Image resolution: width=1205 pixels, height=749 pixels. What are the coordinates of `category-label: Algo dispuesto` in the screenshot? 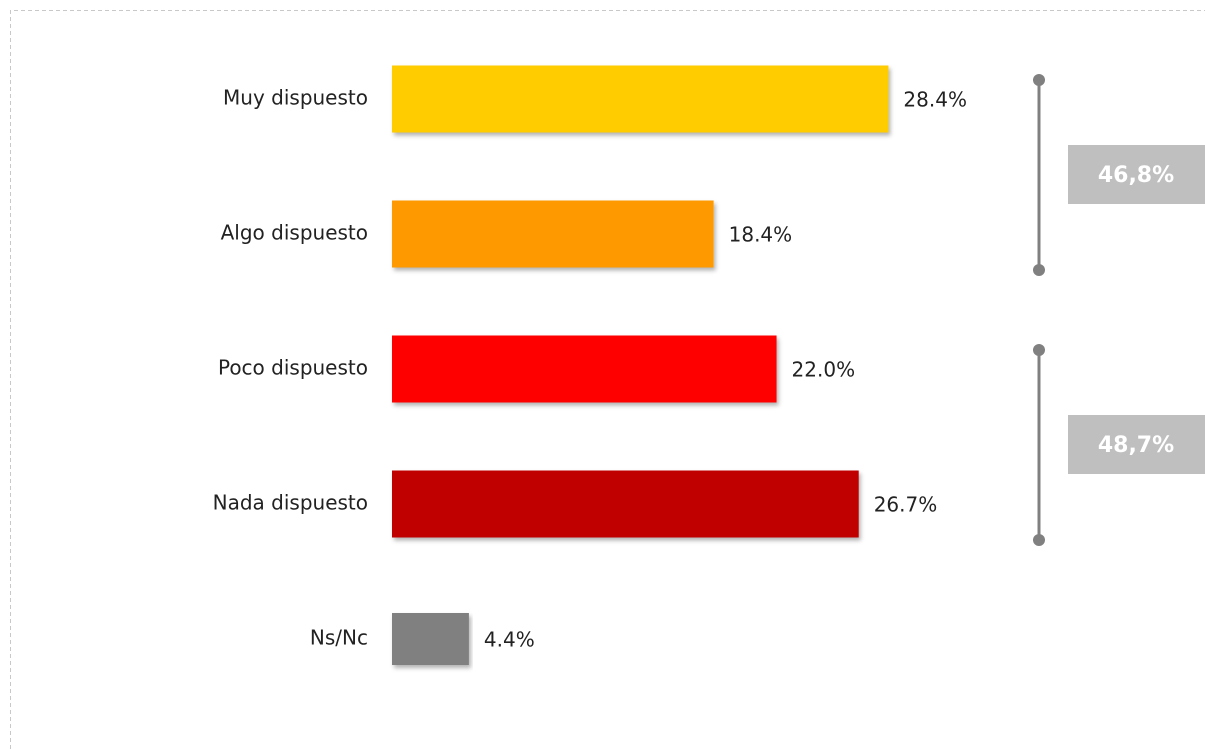 It's located at (294, 233).